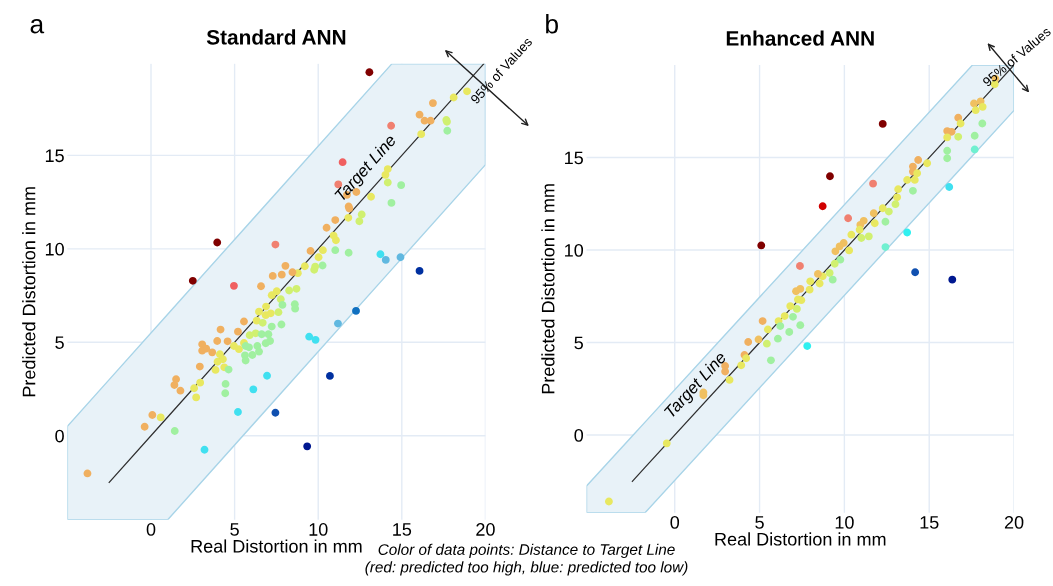  I want to click on text: b, so click(552, 24).